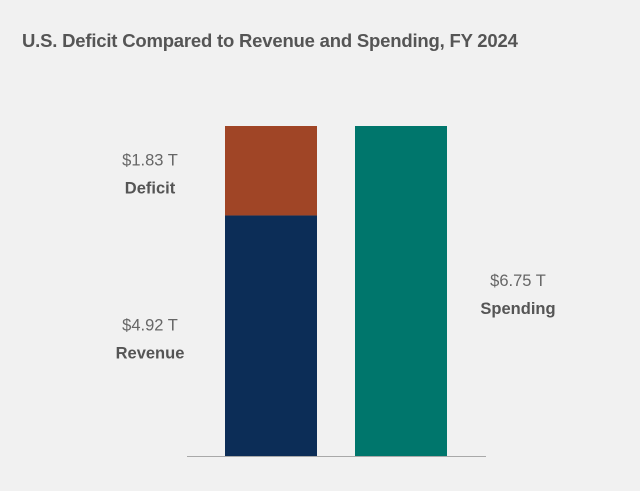 The image size is (640, 491). Describe the element at coordinates (150, 161) in the screenshot. I see `value-label-deficit: $1.83 T` at that location.